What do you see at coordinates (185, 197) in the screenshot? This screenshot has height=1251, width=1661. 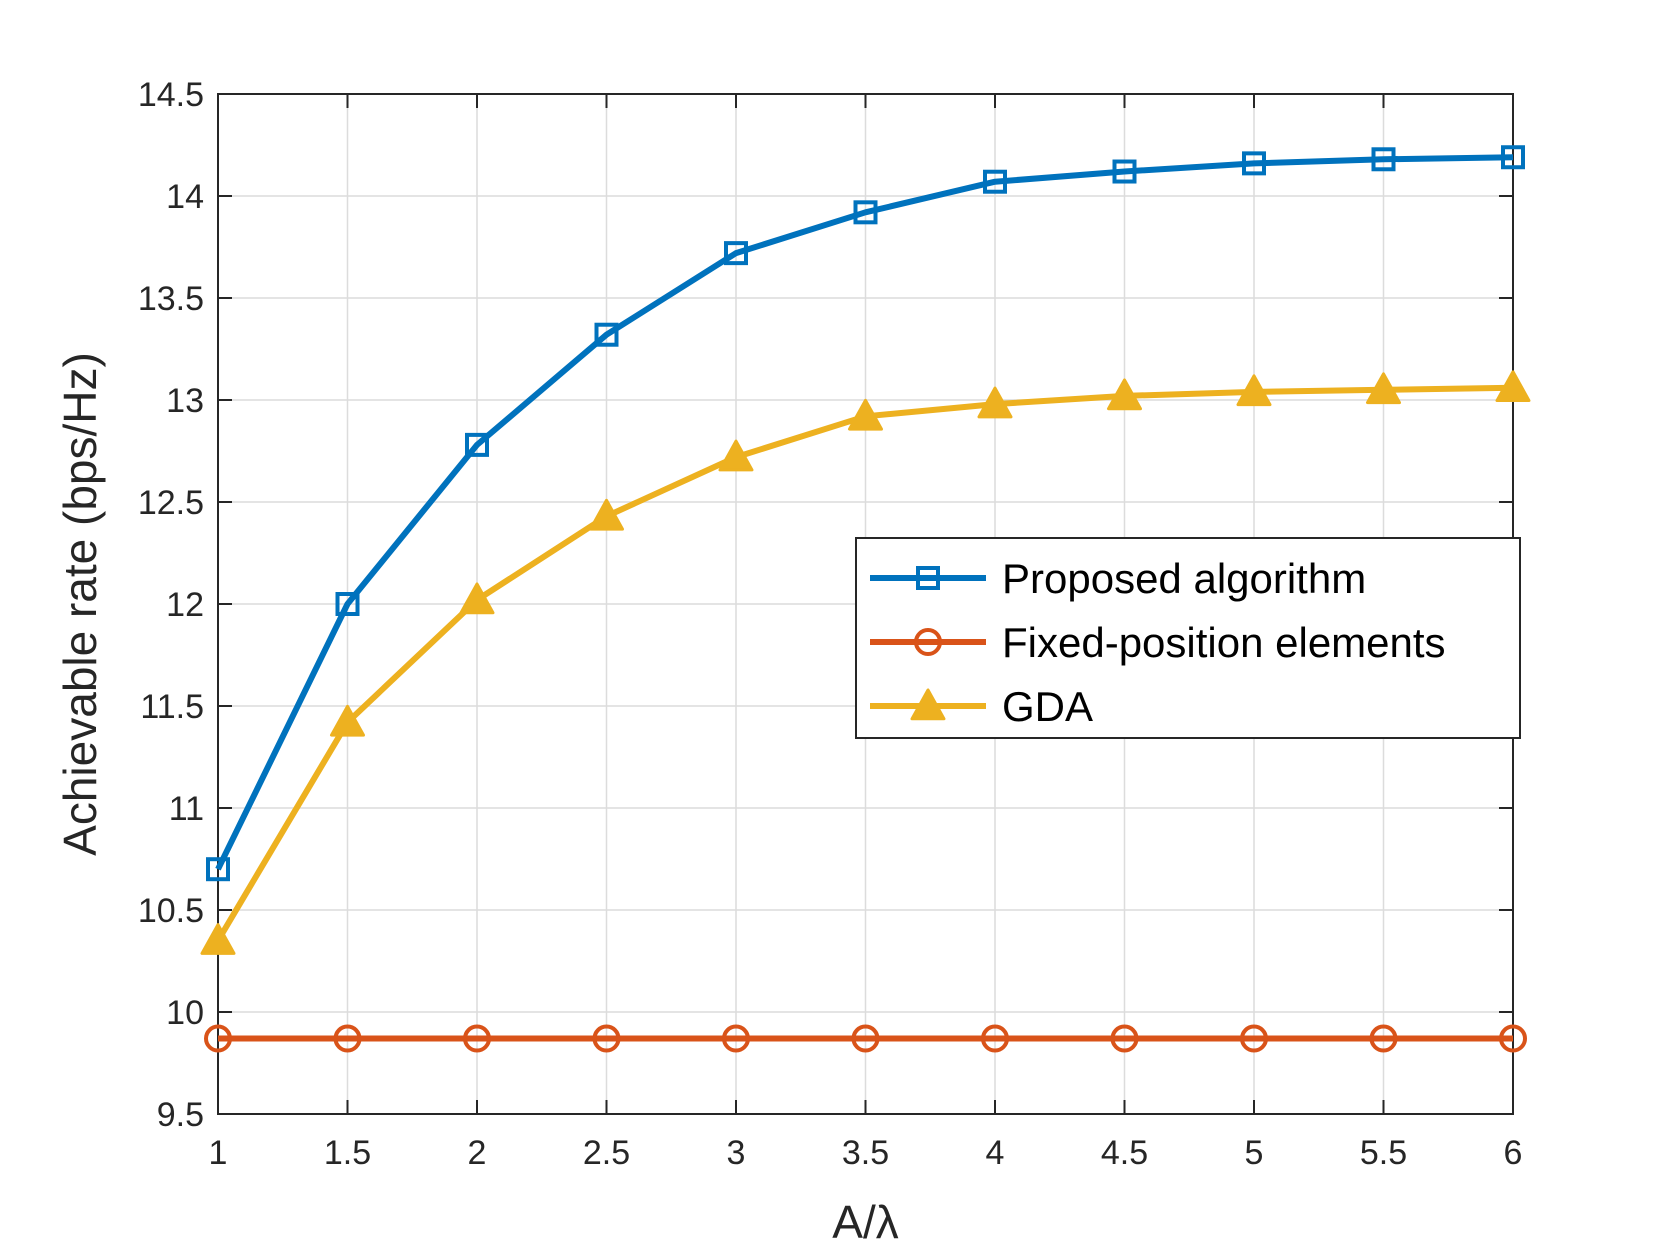 I see `y-tick-label: 14` at bounding box center [185, 197].